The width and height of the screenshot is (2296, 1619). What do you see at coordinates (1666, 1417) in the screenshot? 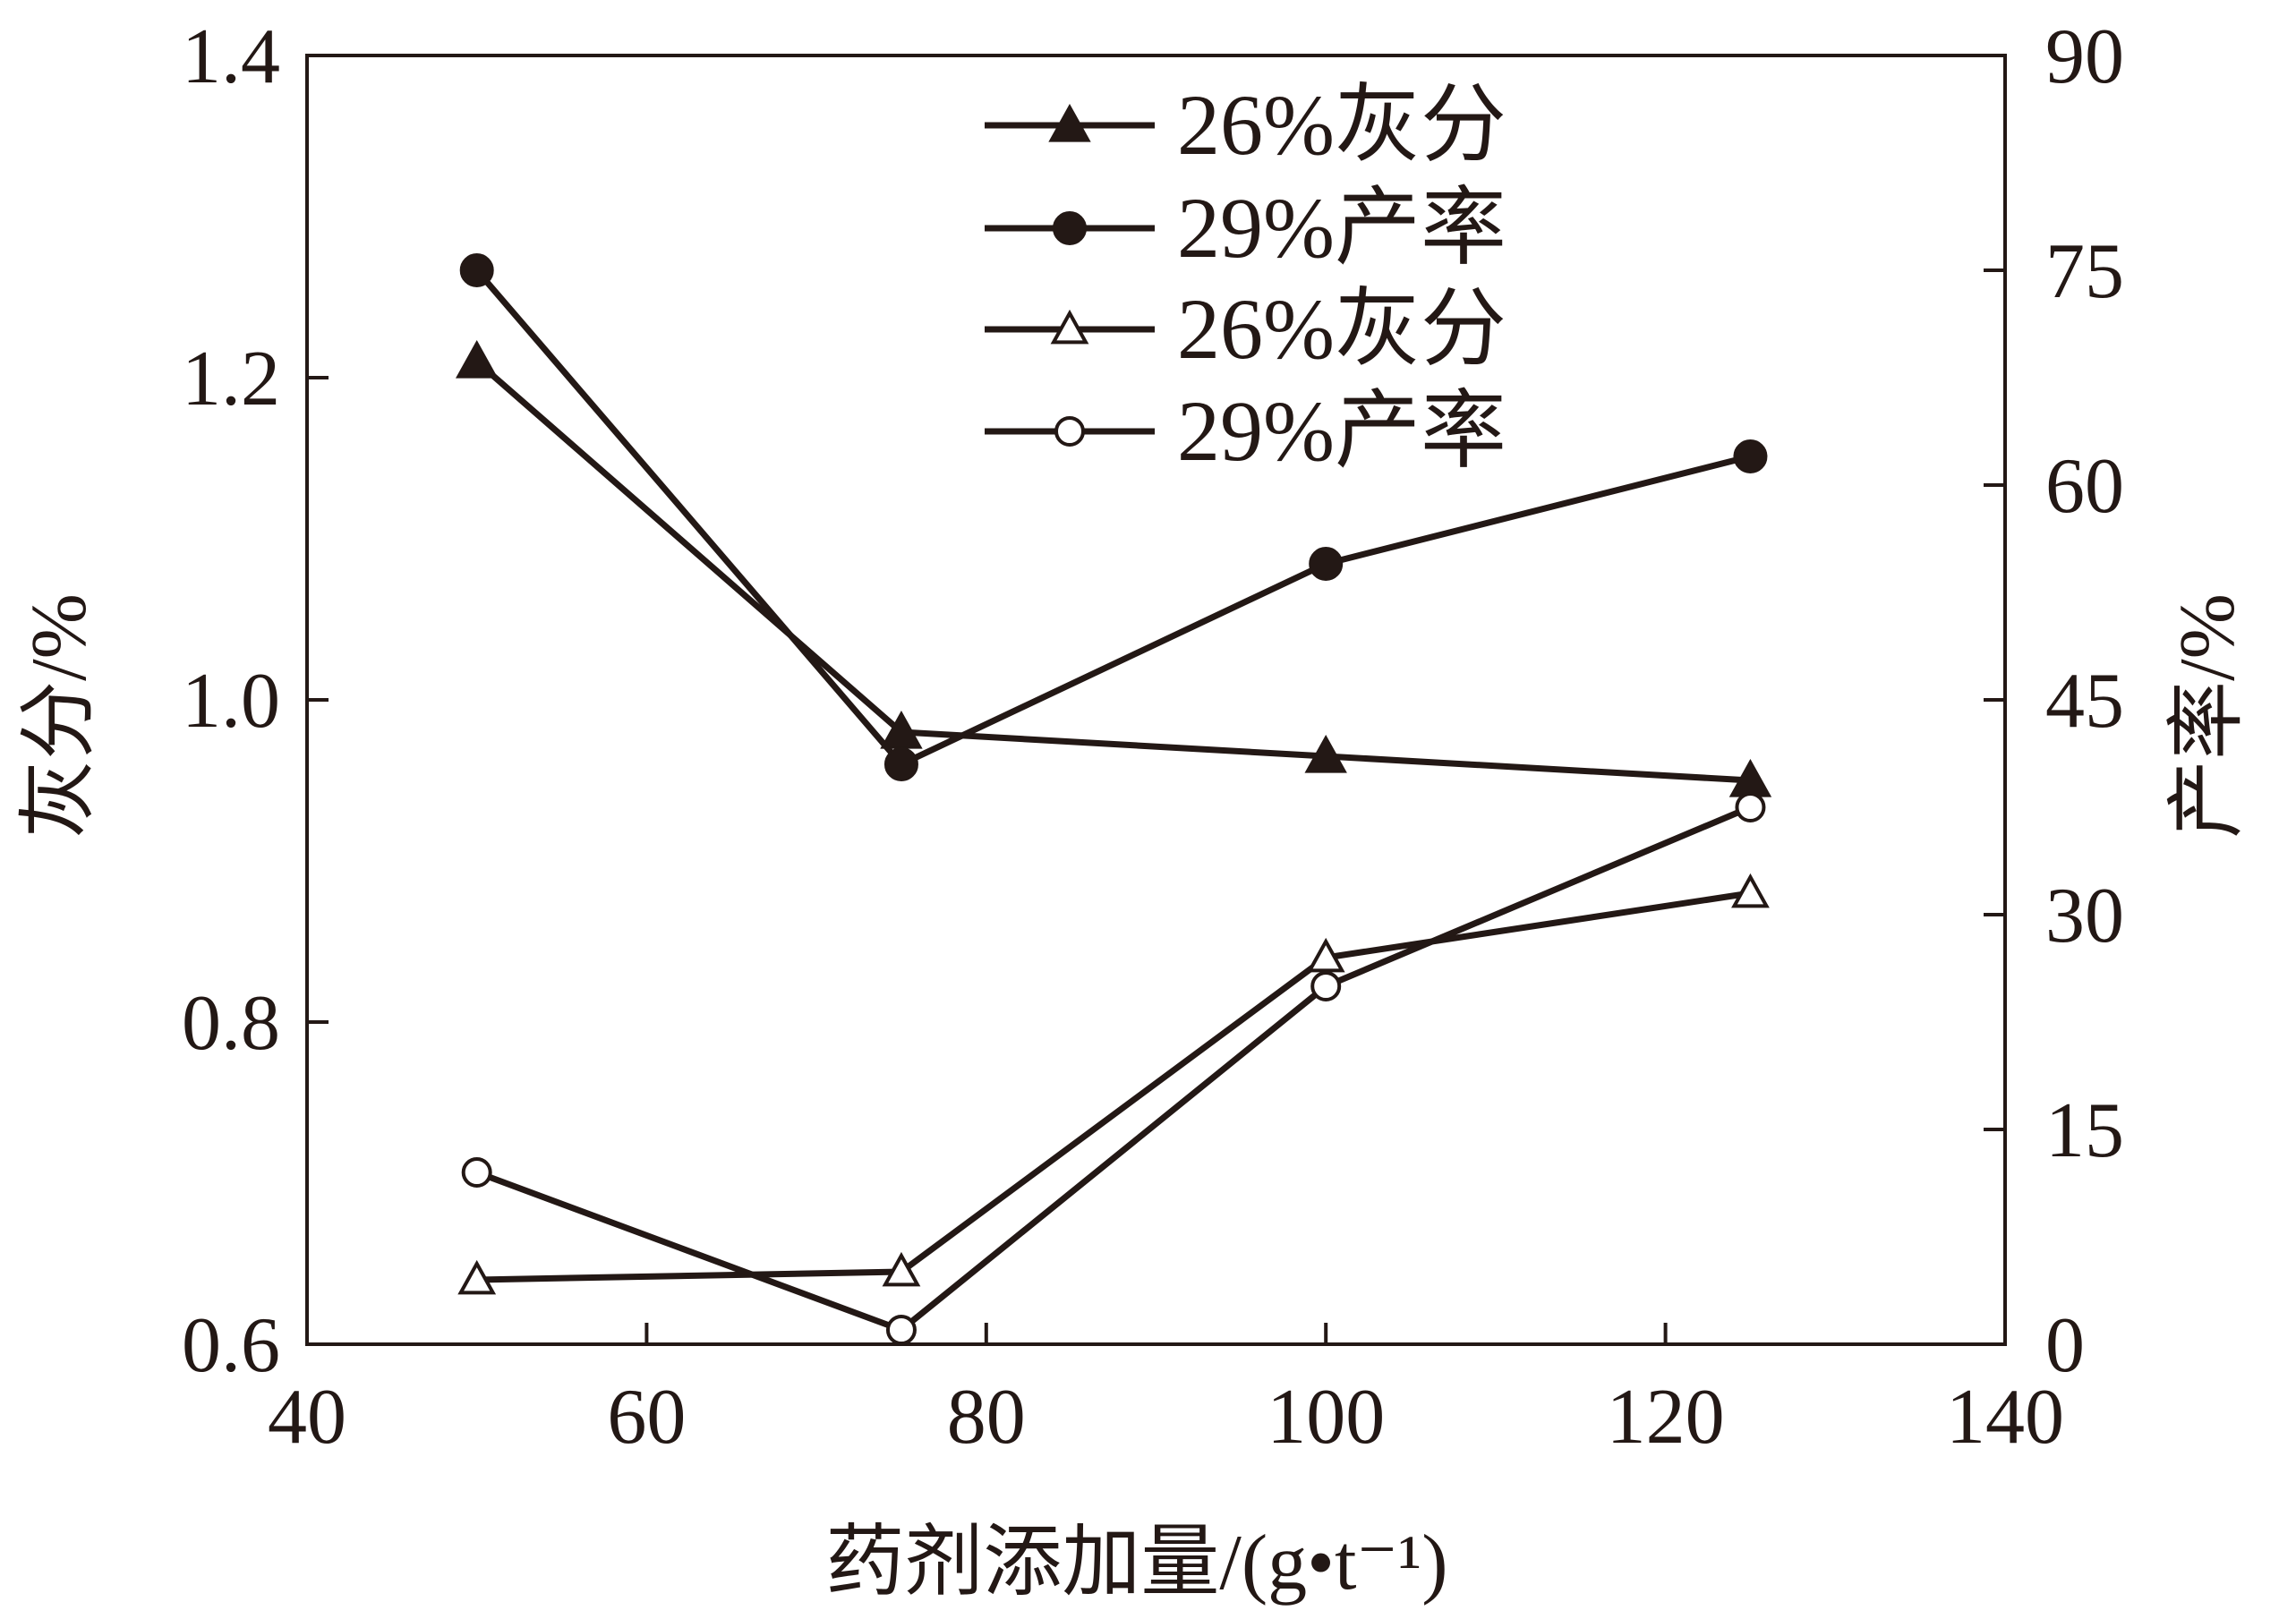
I see `x-tick-label: 120` at bounding box center [1666, 1417].